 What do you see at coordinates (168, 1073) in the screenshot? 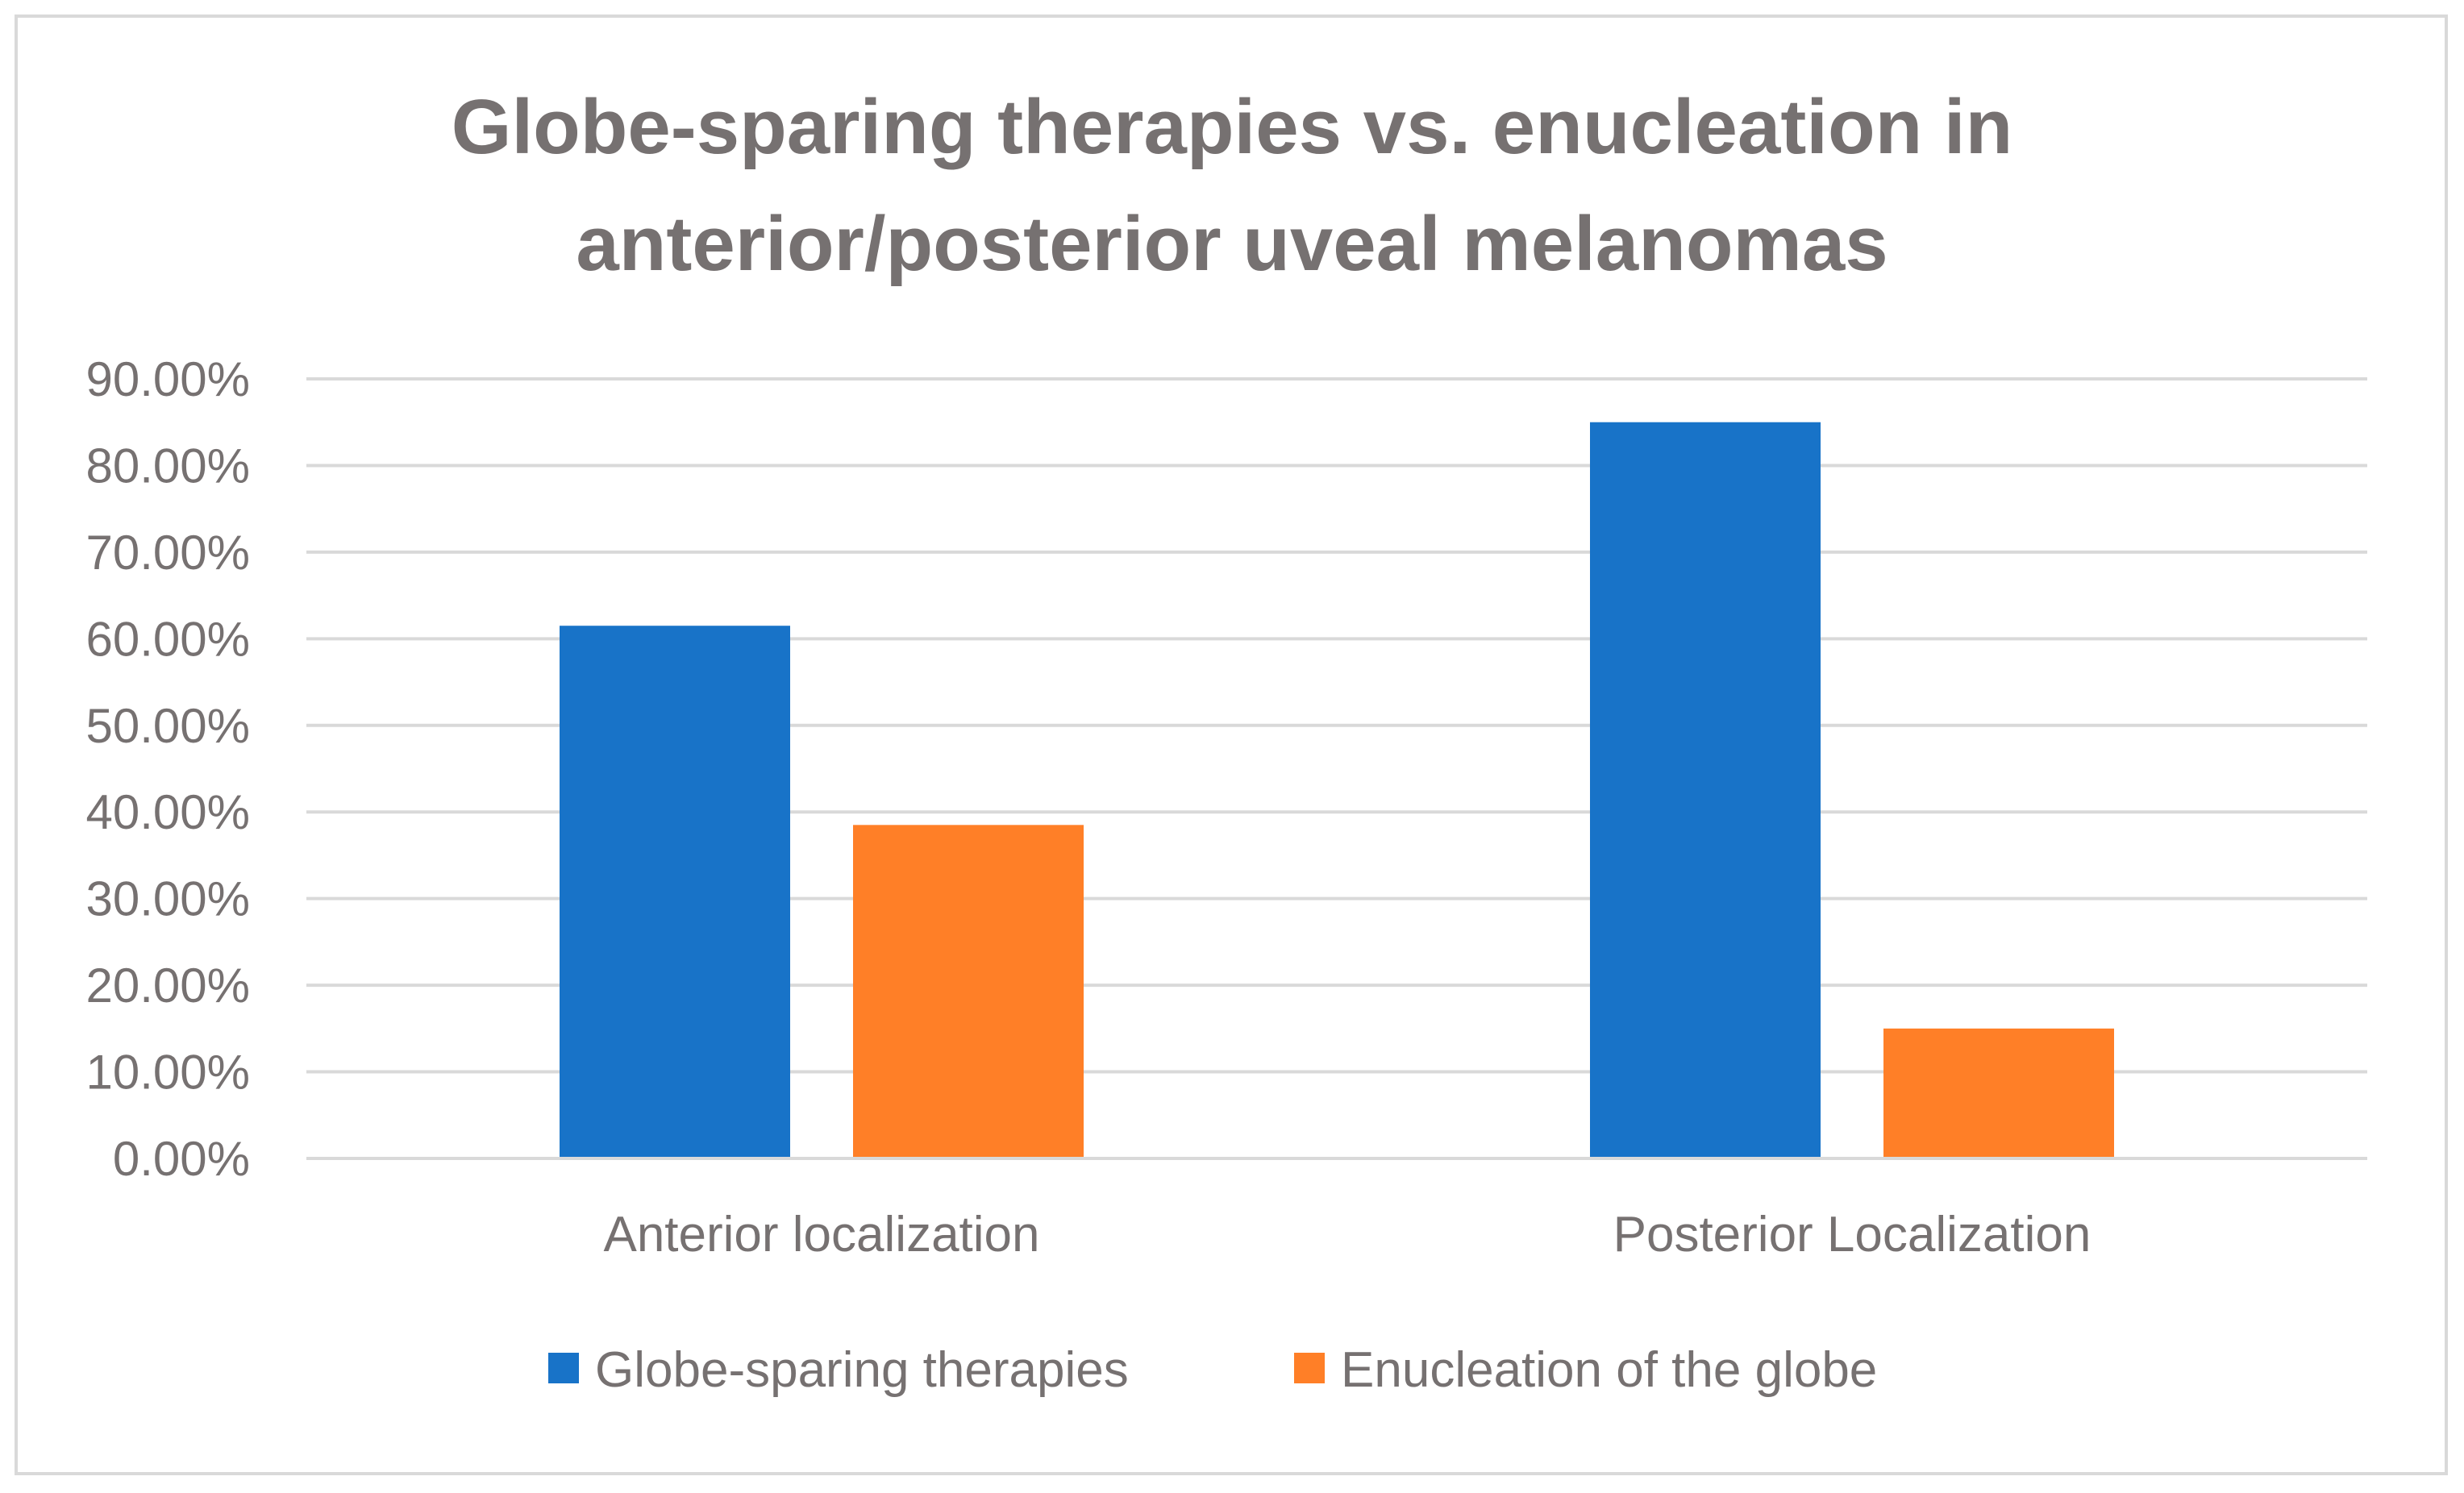
I see `y-tick-label-1: 10.00%` at bounding box center [168, 1073].